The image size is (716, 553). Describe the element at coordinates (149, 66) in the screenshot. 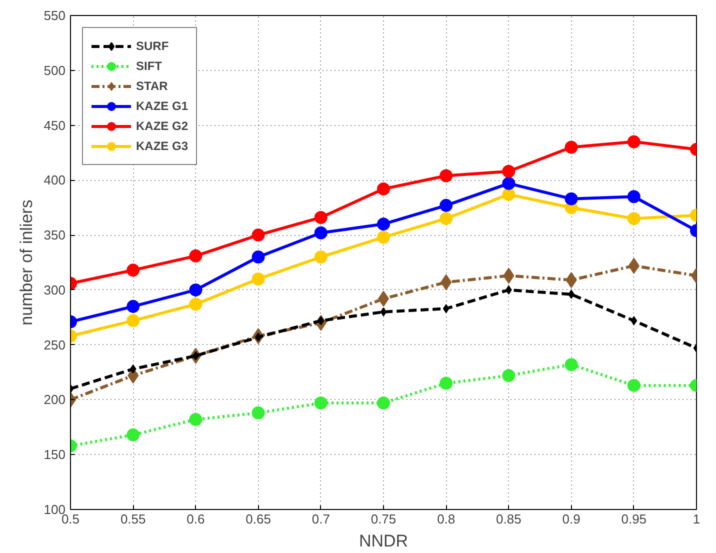

I see `legend-label: SIFT` at that location.